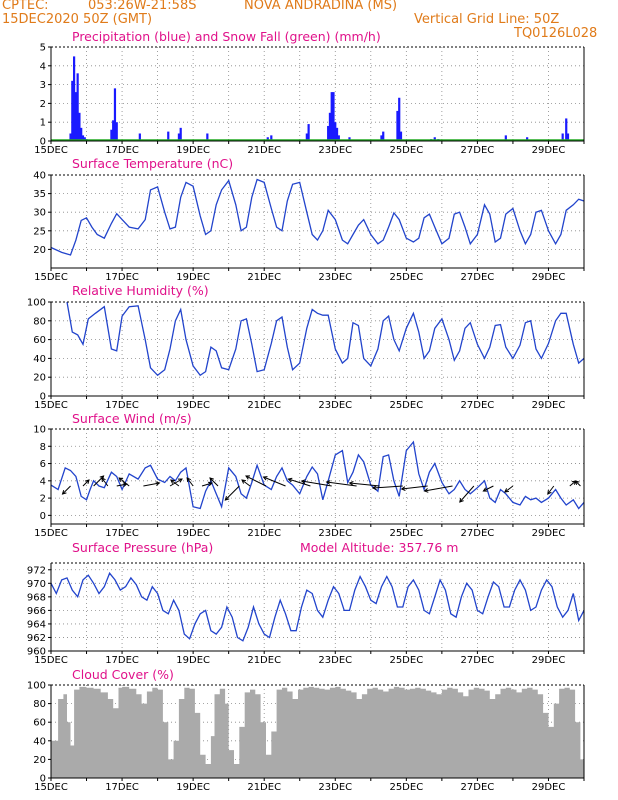  Describe the element at coordinates (43, 779) in the screenshot. I see `ytick-label-cloud: 0` at that location.